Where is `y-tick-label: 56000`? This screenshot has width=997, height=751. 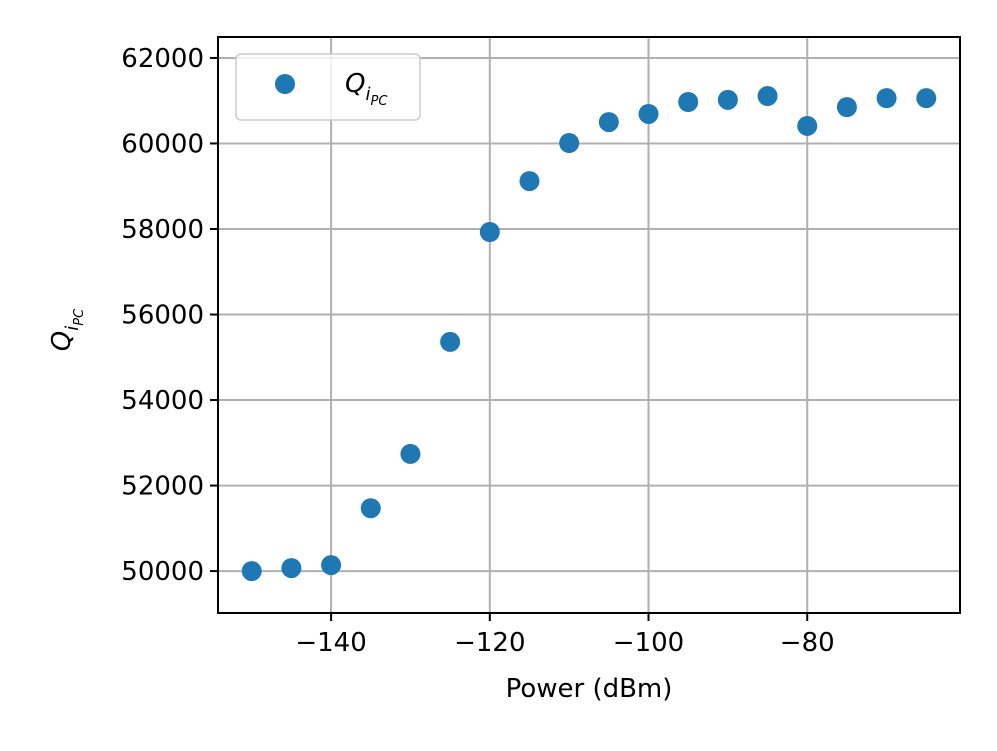
y-tick-label: 56000 is located at coordinates (162, 316).